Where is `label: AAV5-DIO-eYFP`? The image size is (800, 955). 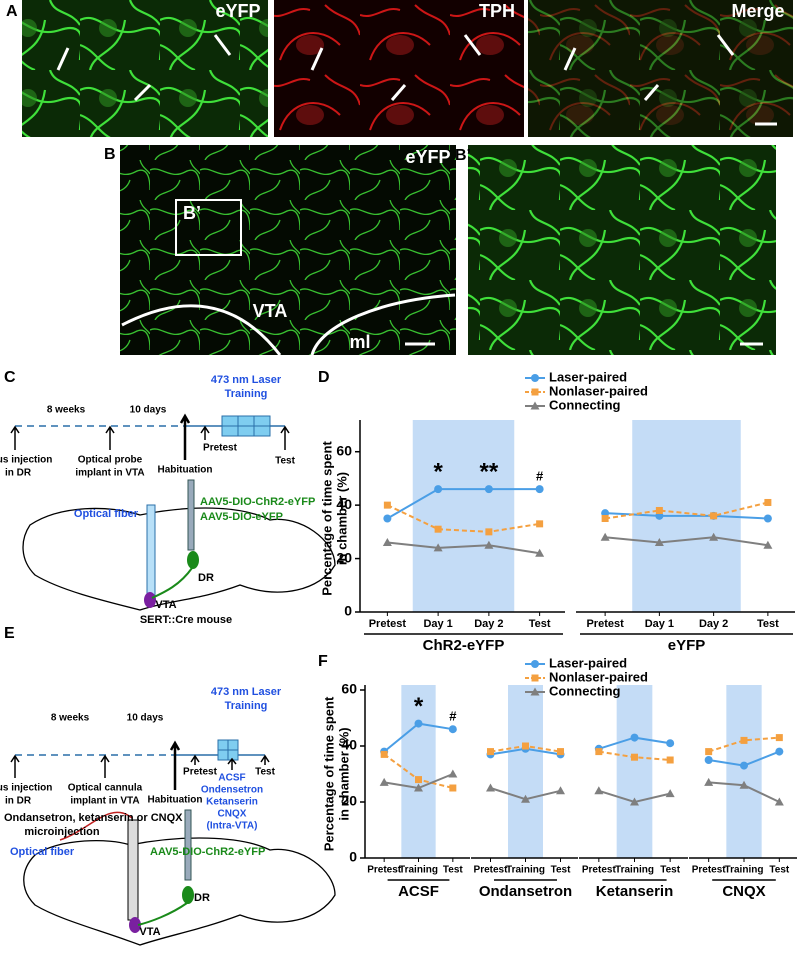
label: AAV5-DIO-eYFP is located at coordinates (241, 517).